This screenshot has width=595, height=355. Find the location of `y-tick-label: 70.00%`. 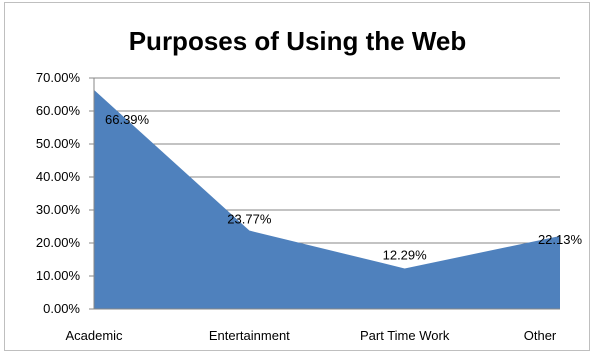

y-tick-label: 70.00% is located at coordinates (58, 77).